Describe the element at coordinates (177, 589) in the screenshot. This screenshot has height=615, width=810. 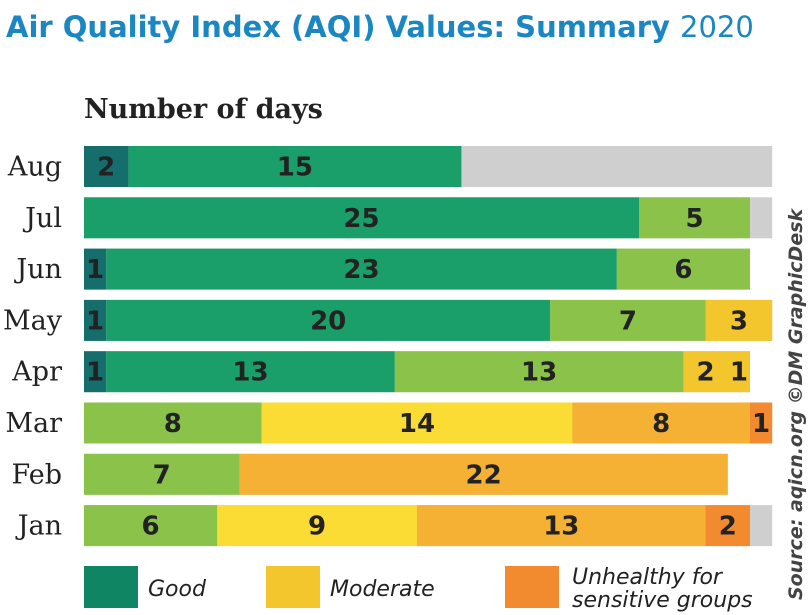
I see `legend-label-0: Good` at that location.